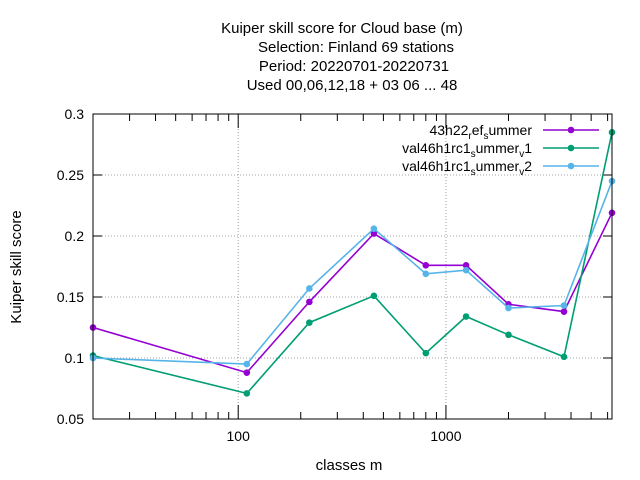 This screenshot has width=640, height=480. I want to click on legend-label-part: 43h22, so click(448, 130).